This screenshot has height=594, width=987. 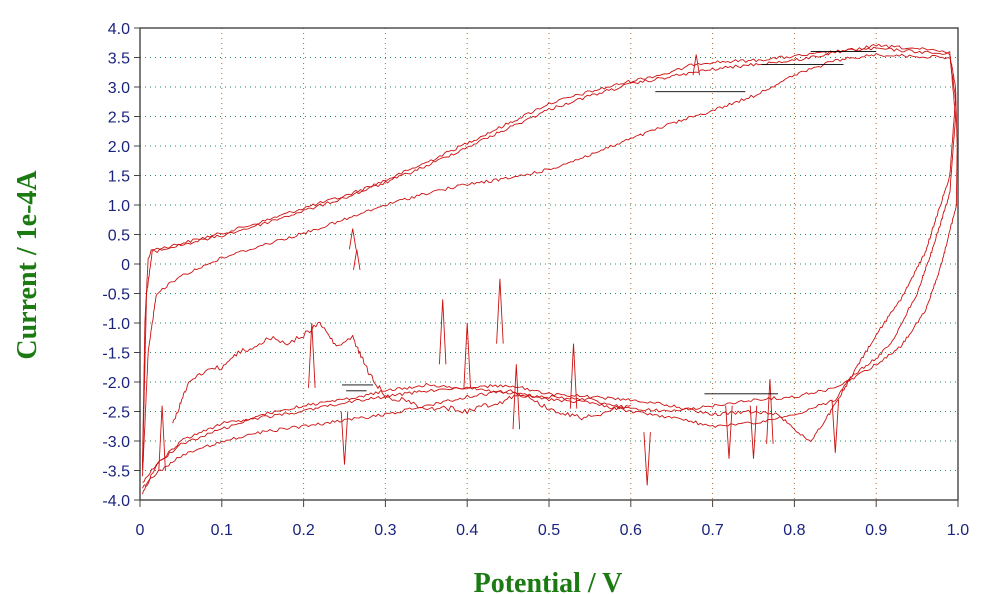 What do you see at coordinates (385, 530) in the screenshot?
I see `x-tick-label: 0.3` at bounding box center [385, 530].